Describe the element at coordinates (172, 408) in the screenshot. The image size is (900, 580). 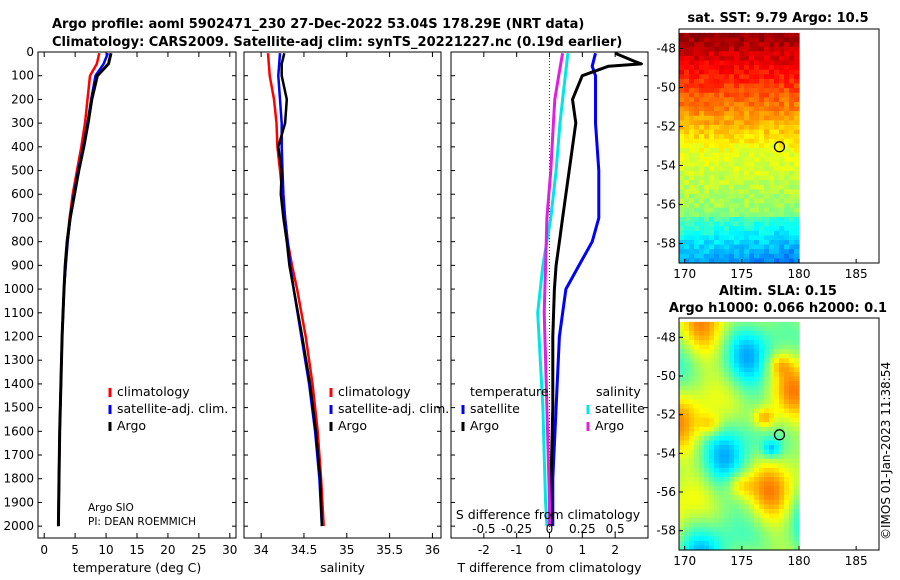
I see `temperature-legend-1-label: satellite-adj. clim.` at that location.